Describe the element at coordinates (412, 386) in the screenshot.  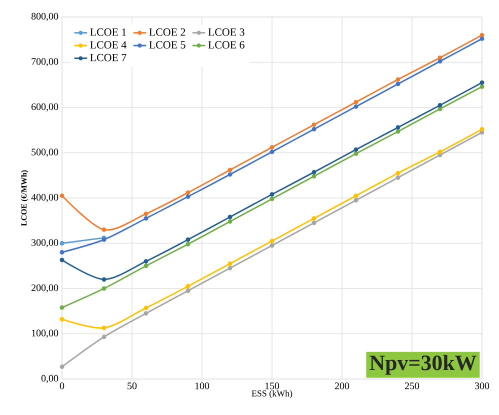
I see `x-tick-label: 250` at that location.